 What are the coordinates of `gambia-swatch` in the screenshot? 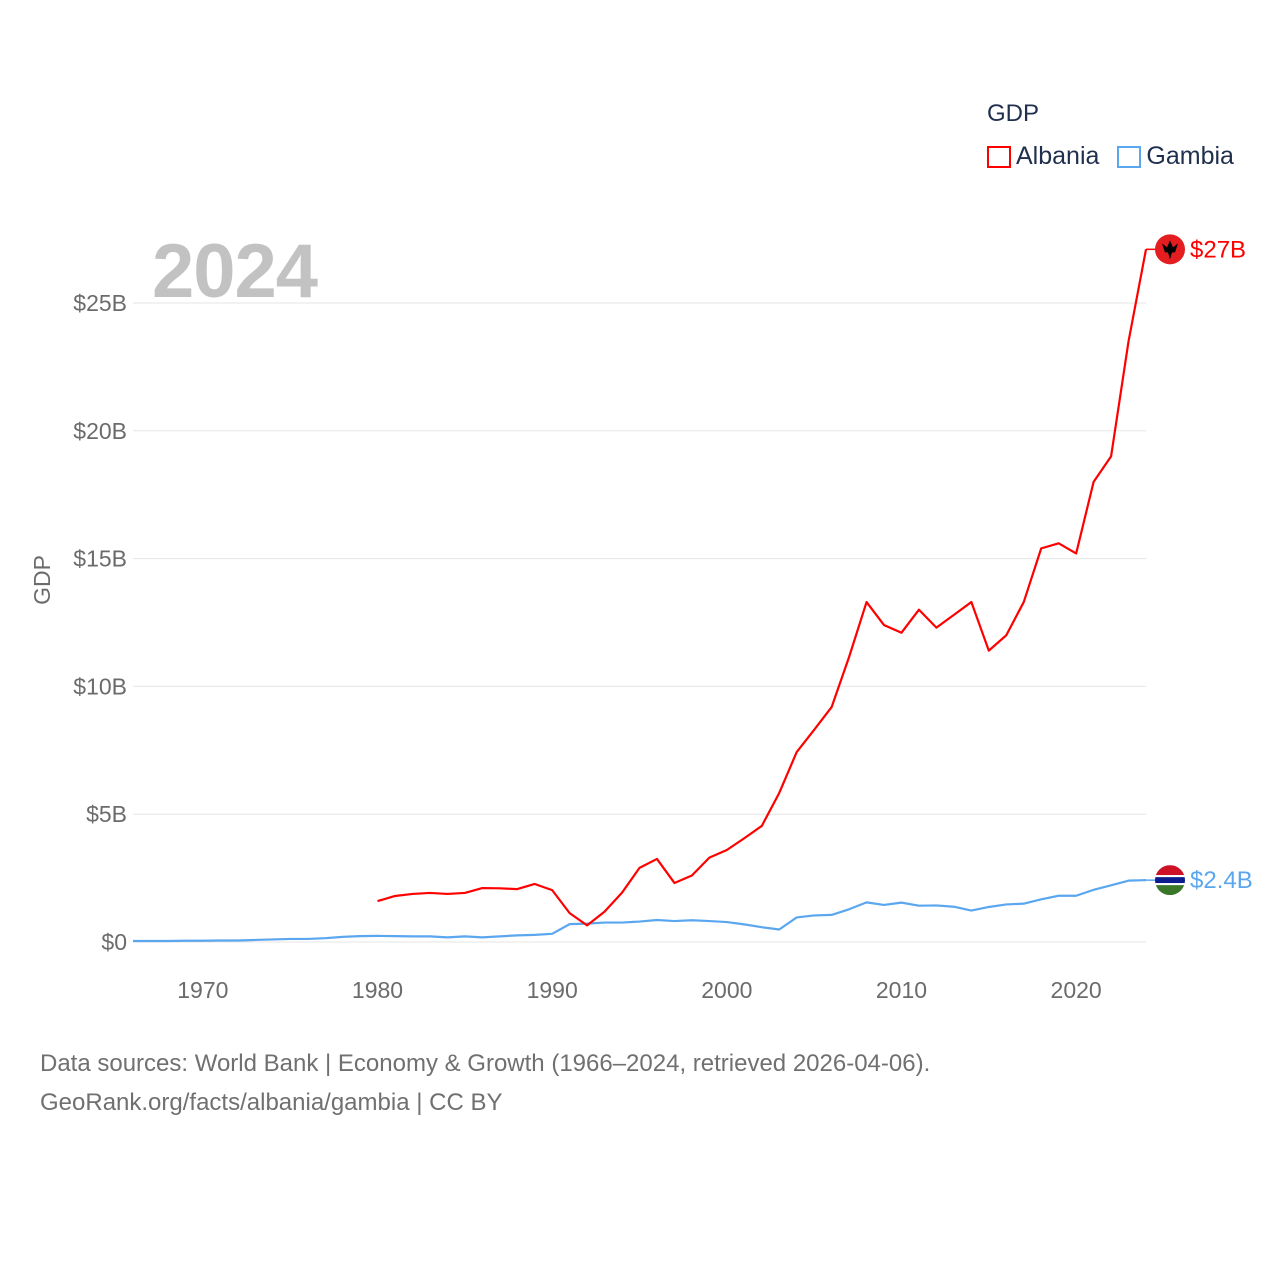 It's located at (1129, 156).